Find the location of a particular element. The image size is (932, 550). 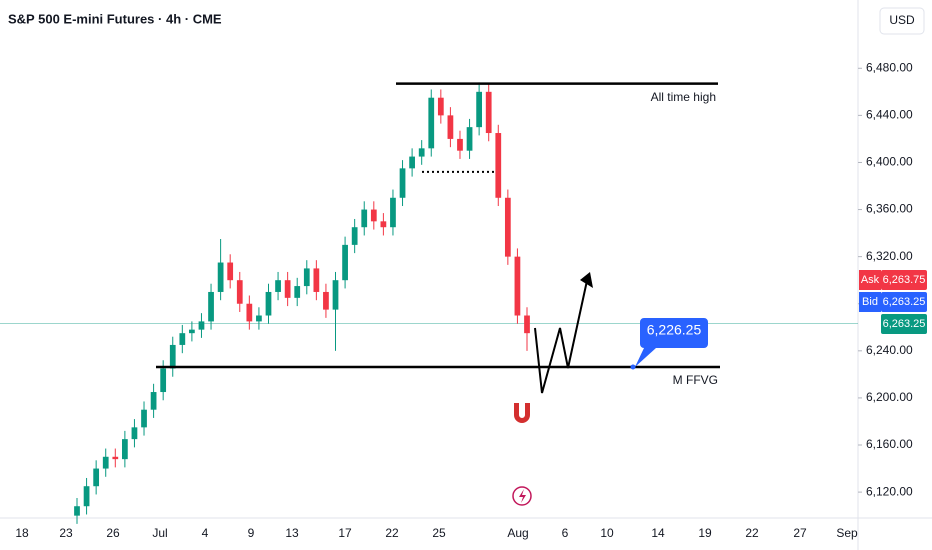

x-tick-label: 6 is located at coordinates (565, 533).